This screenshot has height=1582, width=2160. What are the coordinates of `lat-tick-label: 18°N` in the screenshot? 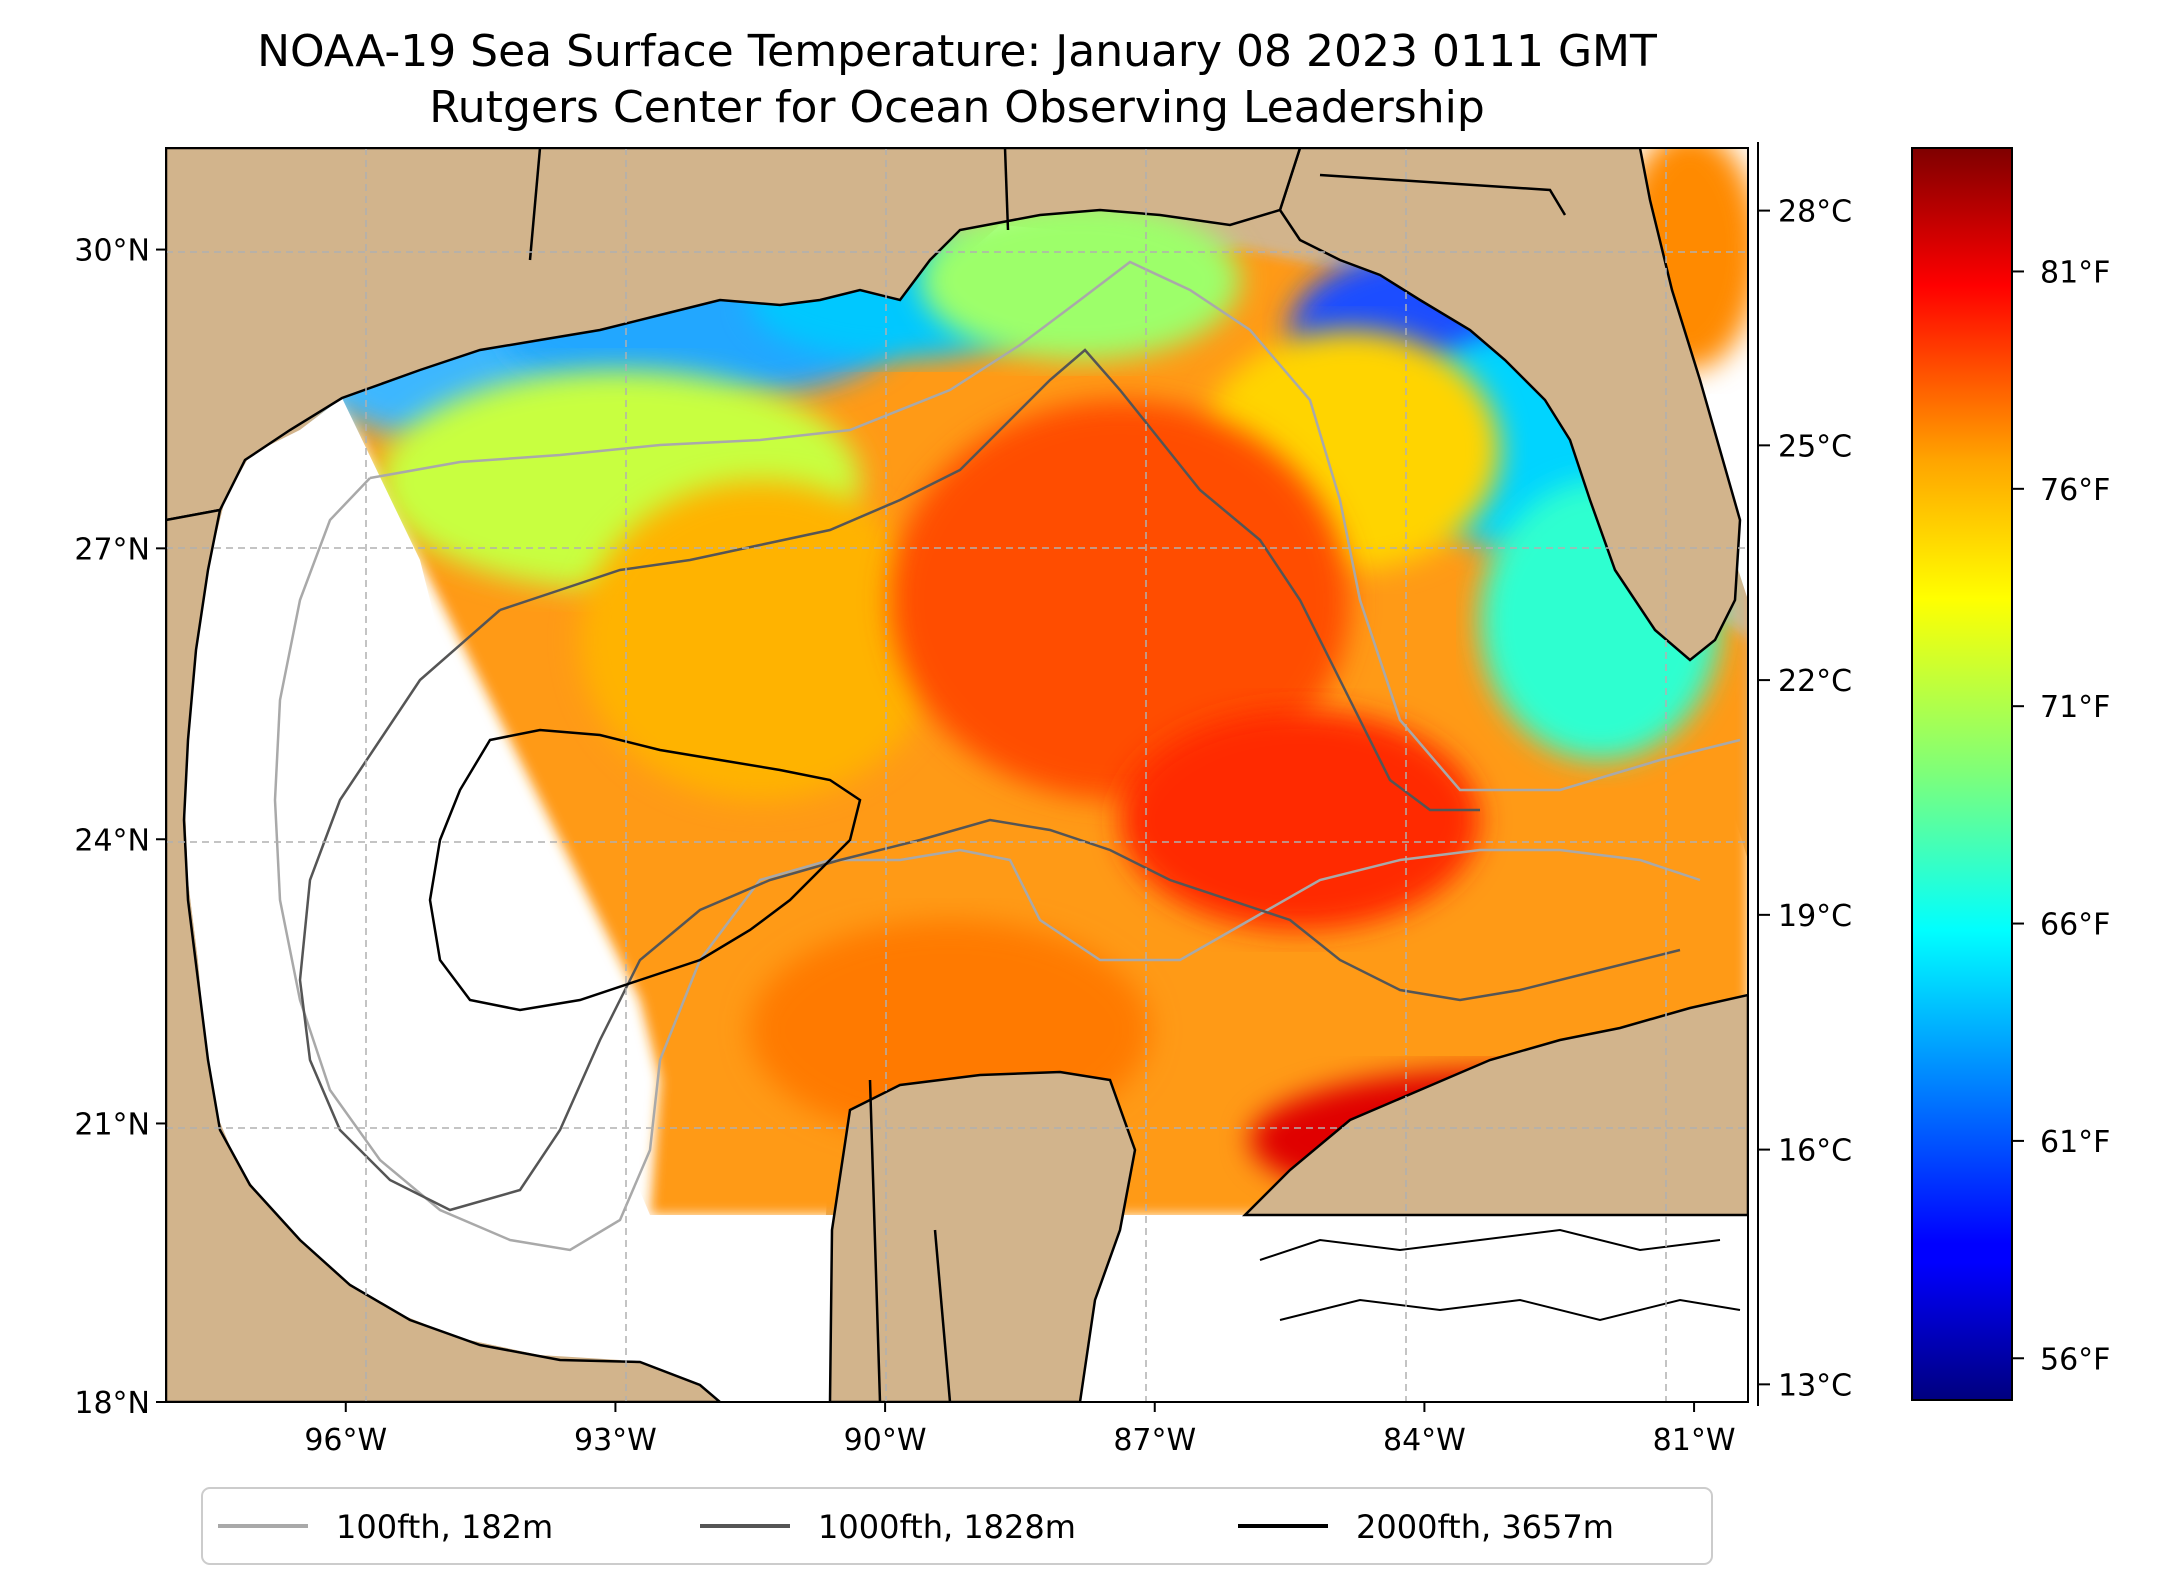 It's located at (112, 1403).